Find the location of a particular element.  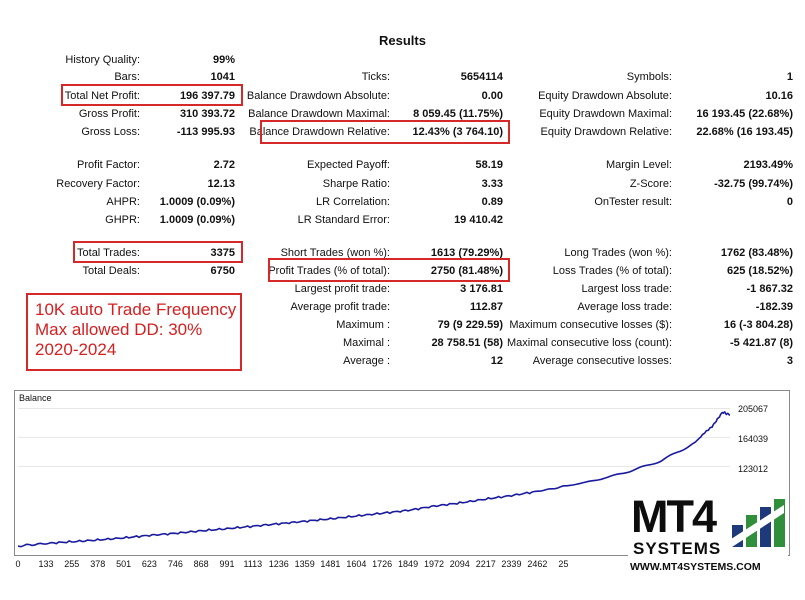

balance-dd-relative-label: Balance Drawdown Relative: is located at coordinates (319, 132).